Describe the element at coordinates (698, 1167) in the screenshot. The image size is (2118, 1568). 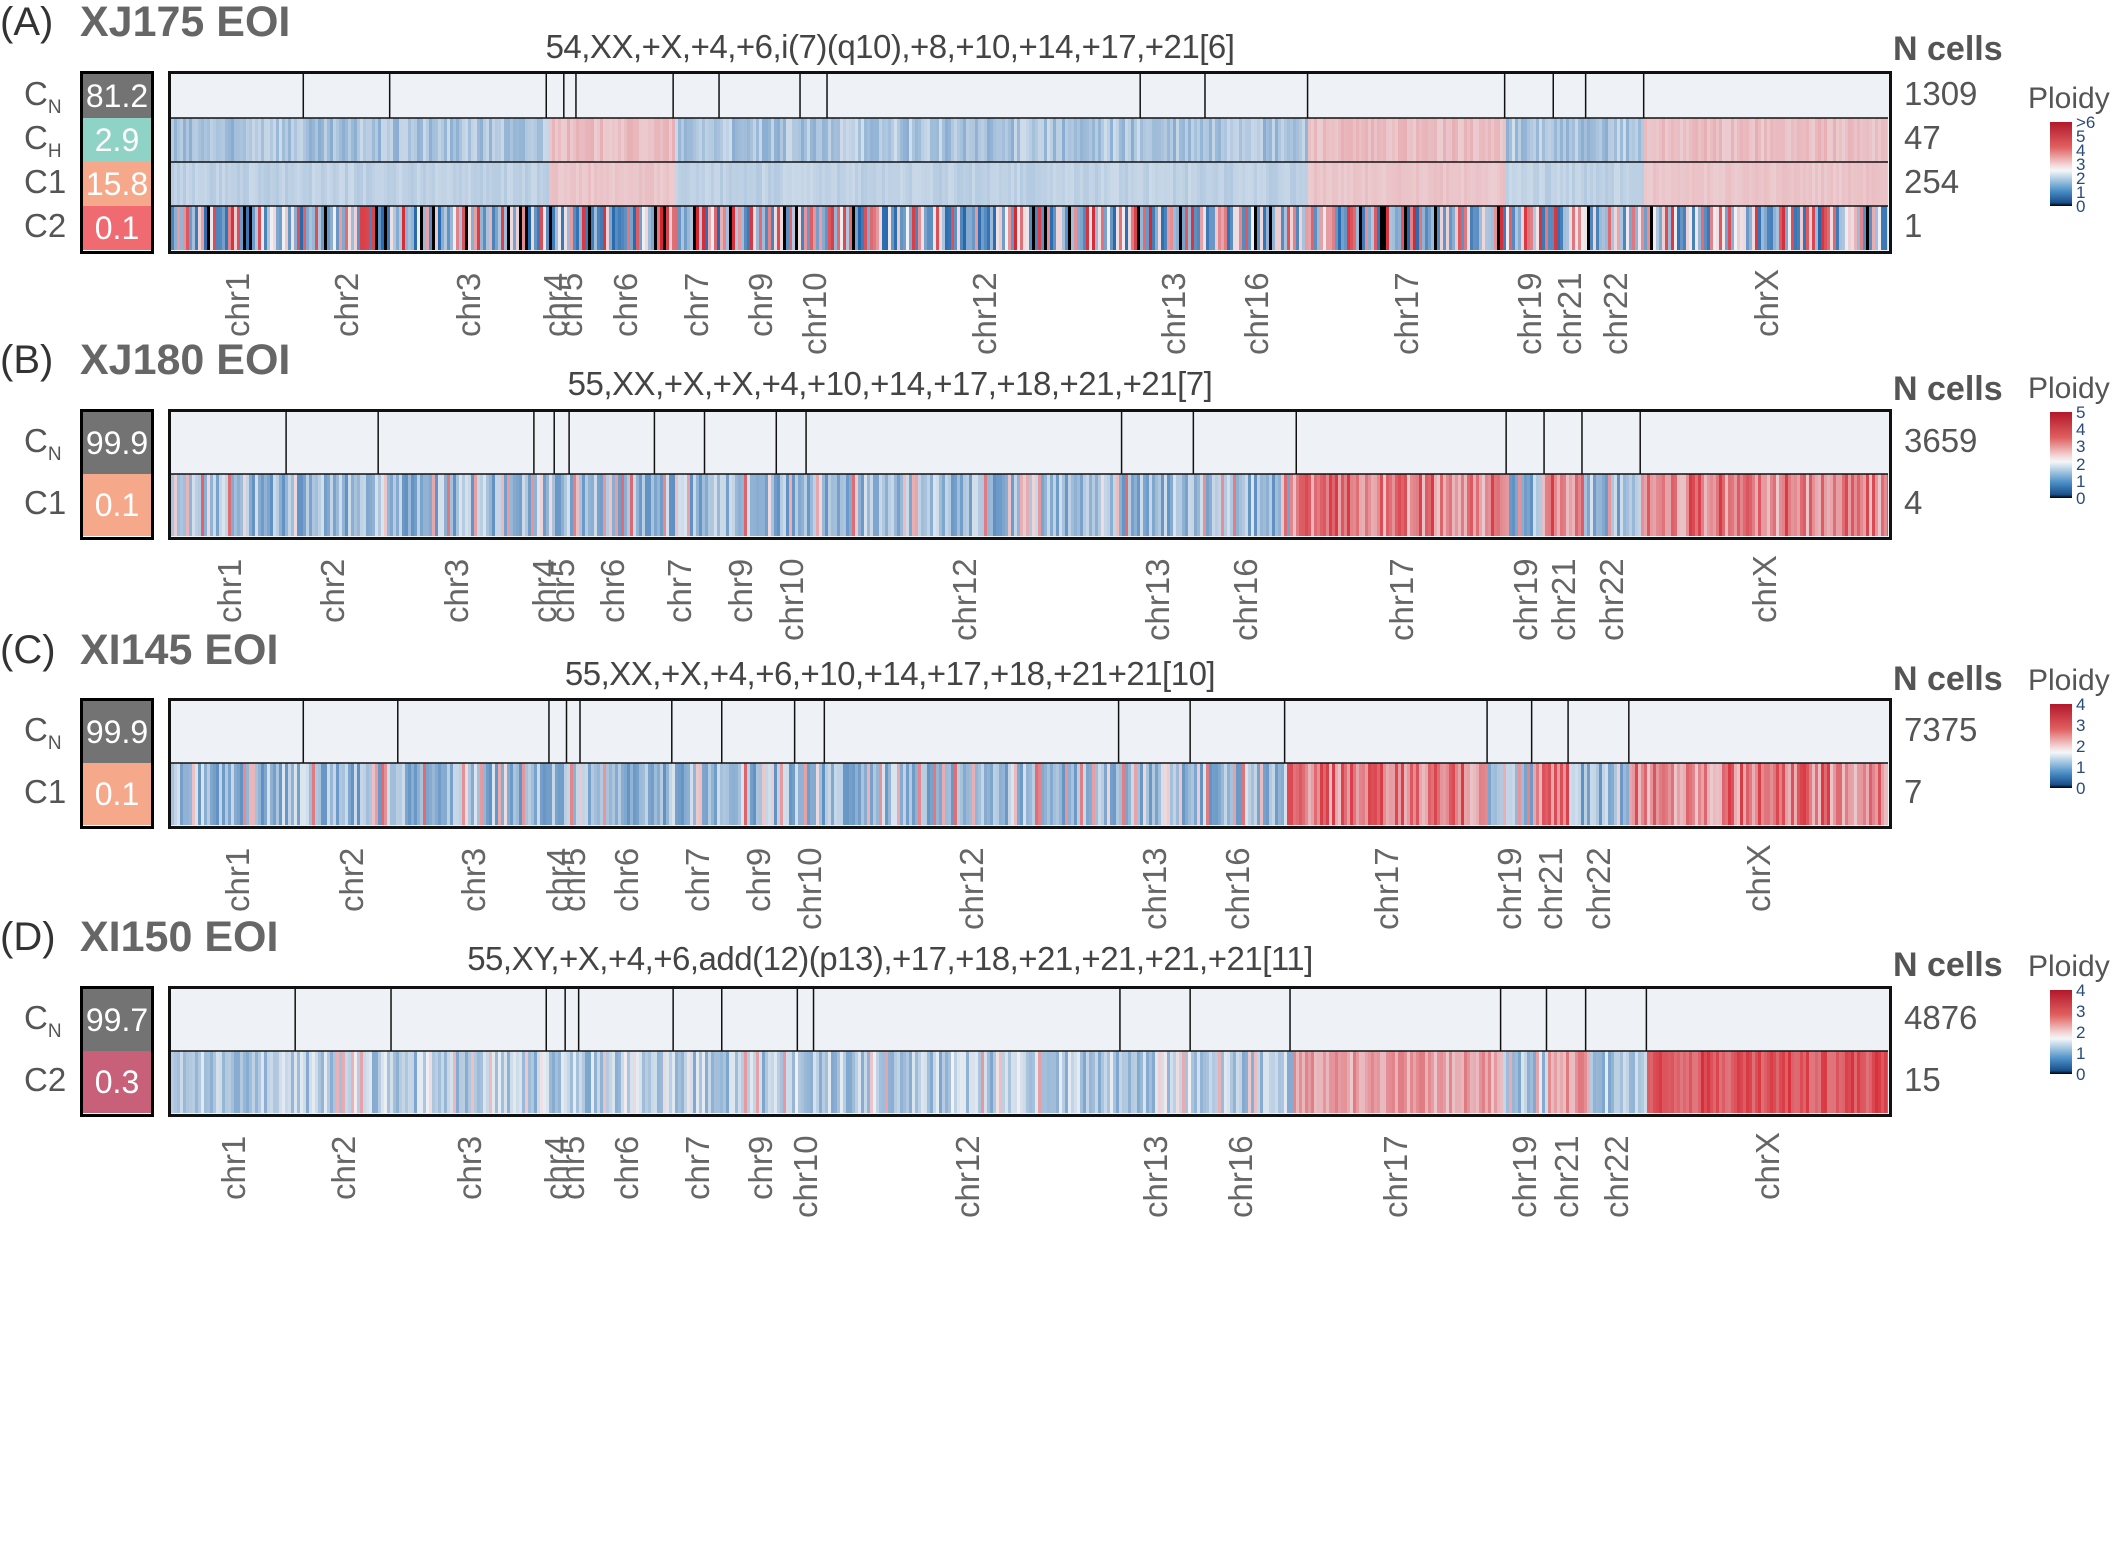
I see `chromosome-label: chr7` at that location.